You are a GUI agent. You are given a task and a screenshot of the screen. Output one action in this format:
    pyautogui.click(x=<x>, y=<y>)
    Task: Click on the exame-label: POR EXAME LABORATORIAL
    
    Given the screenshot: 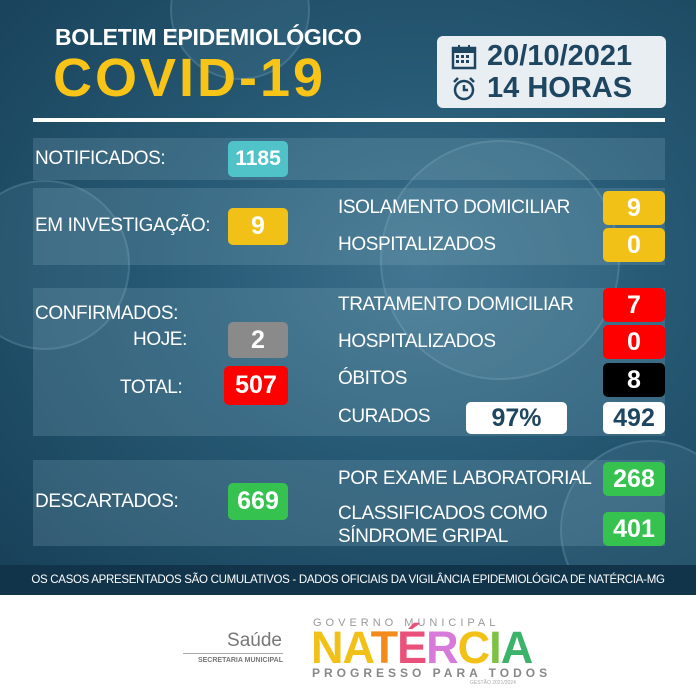 What is the action you would take?
    pyautogui.click(x=465, y=478)
    